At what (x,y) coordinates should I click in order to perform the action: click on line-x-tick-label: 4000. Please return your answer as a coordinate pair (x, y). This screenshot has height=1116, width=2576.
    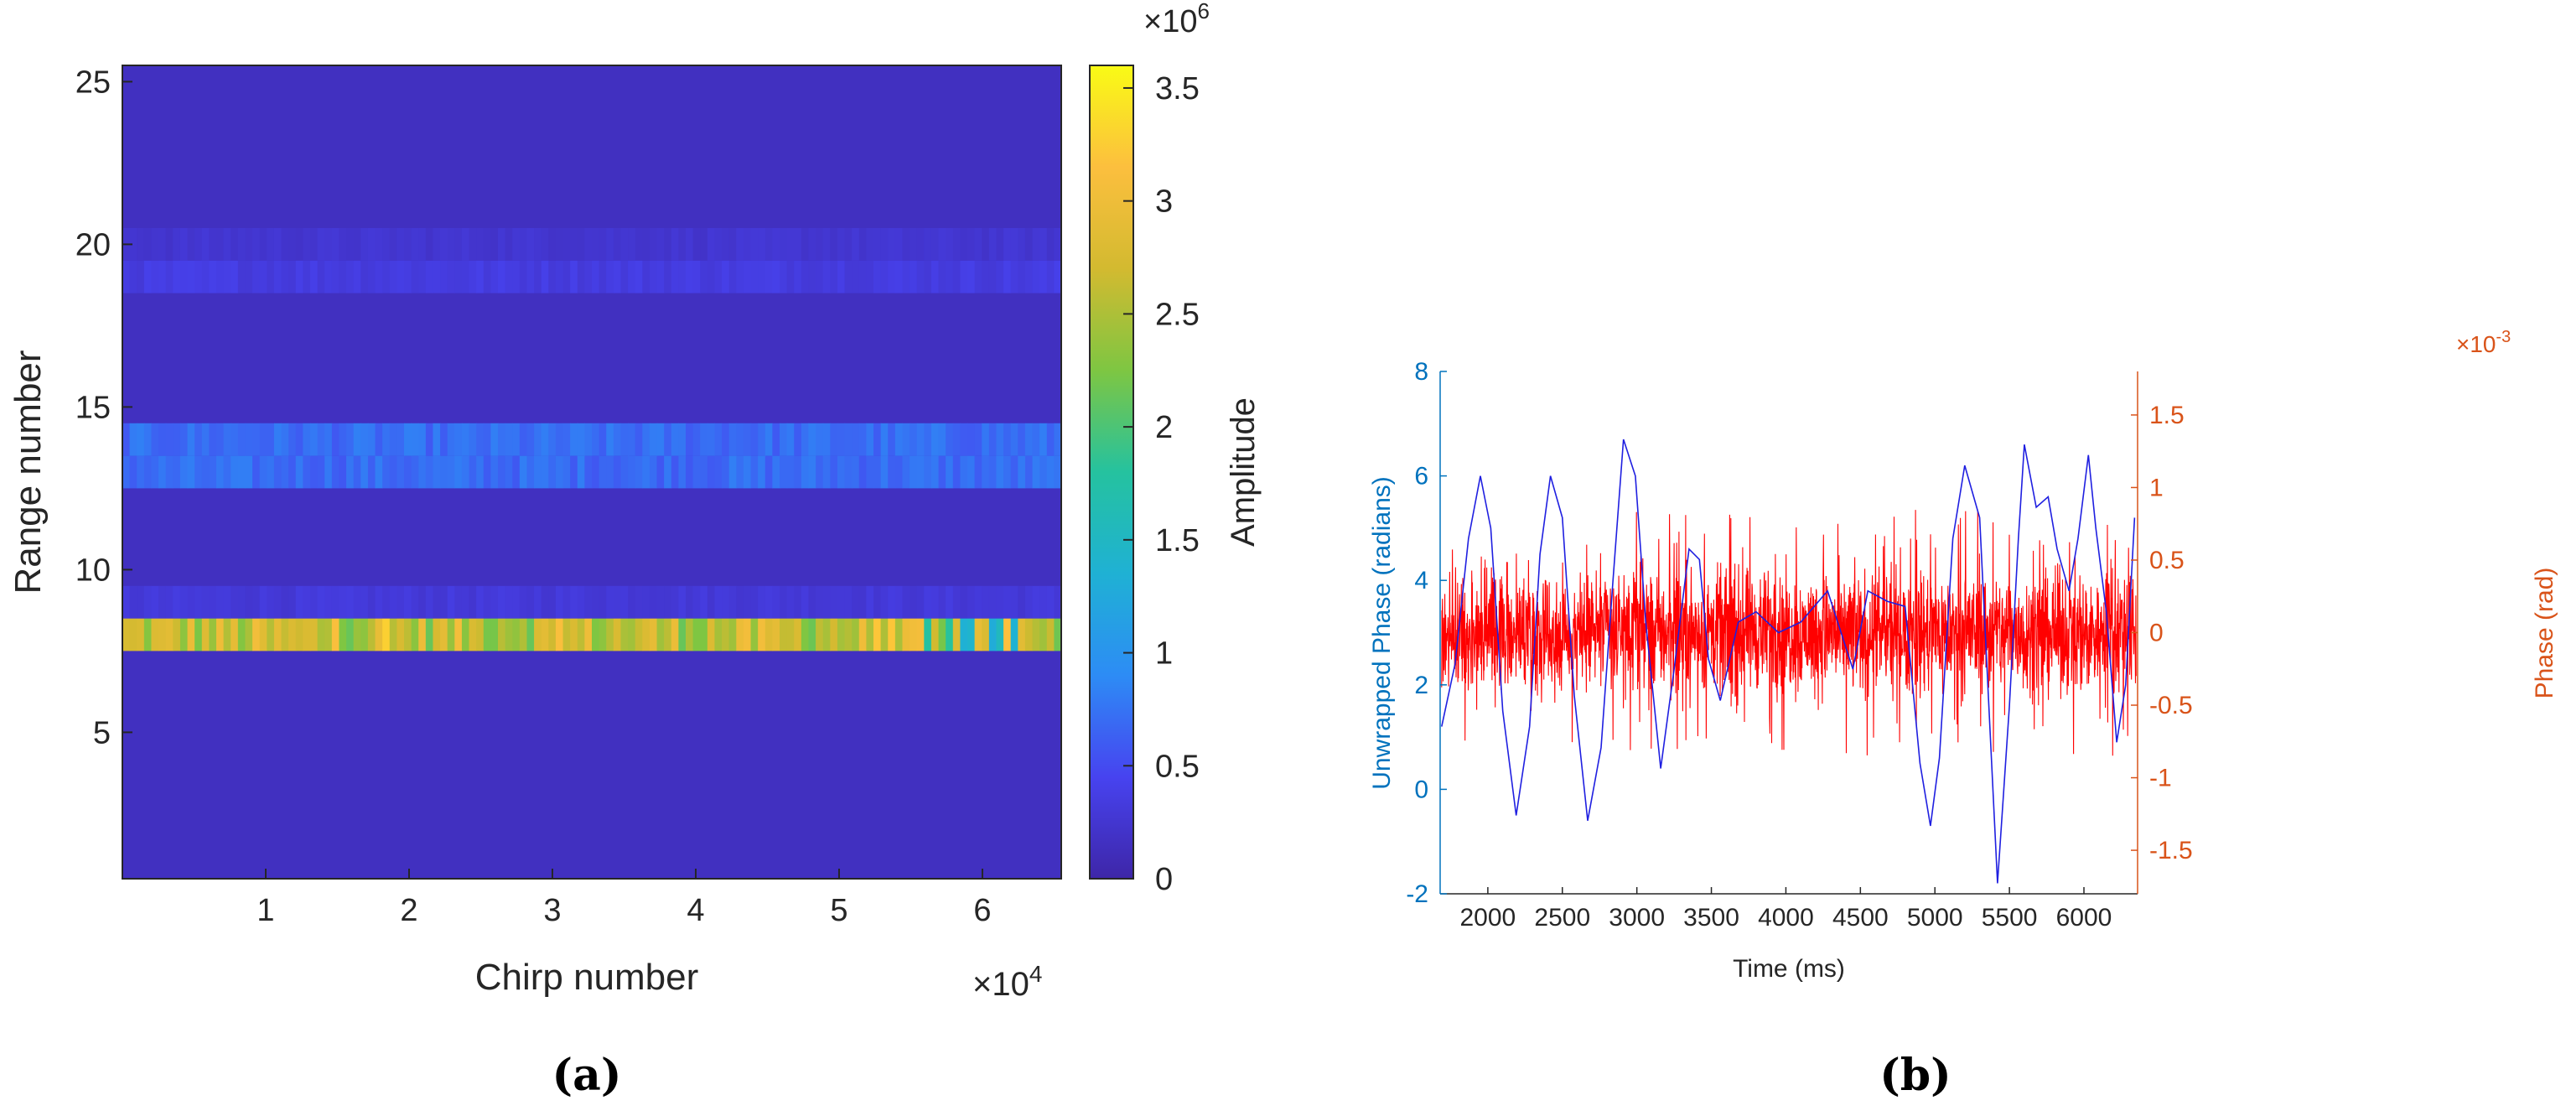
    Looking at the image, I should click on (1786, 918).